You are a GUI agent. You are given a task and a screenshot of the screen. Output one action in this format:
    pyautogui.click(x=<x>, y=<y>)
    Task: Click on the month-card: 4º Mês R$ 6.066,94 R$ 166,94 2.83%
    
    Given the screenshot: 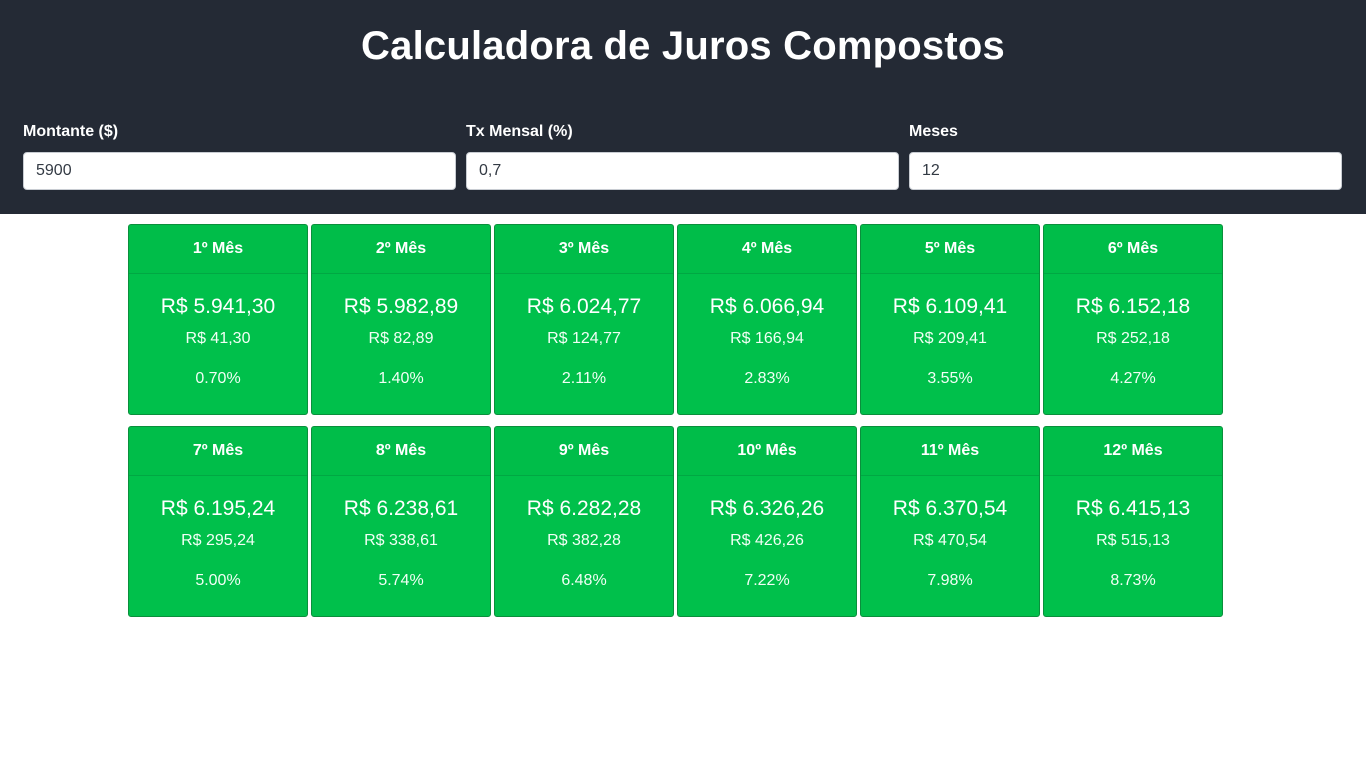 What is the action you would take?
    pyautogui.click(x=767, y=319)
    